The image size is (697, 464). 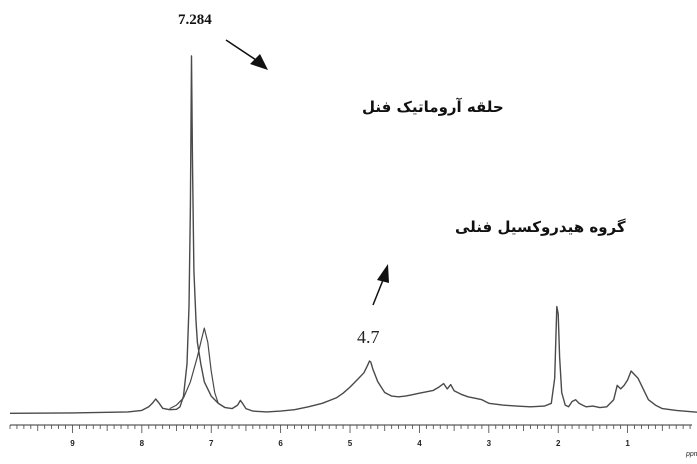 I want to click on x-tick-label: 6, so click(x=280, y=443).